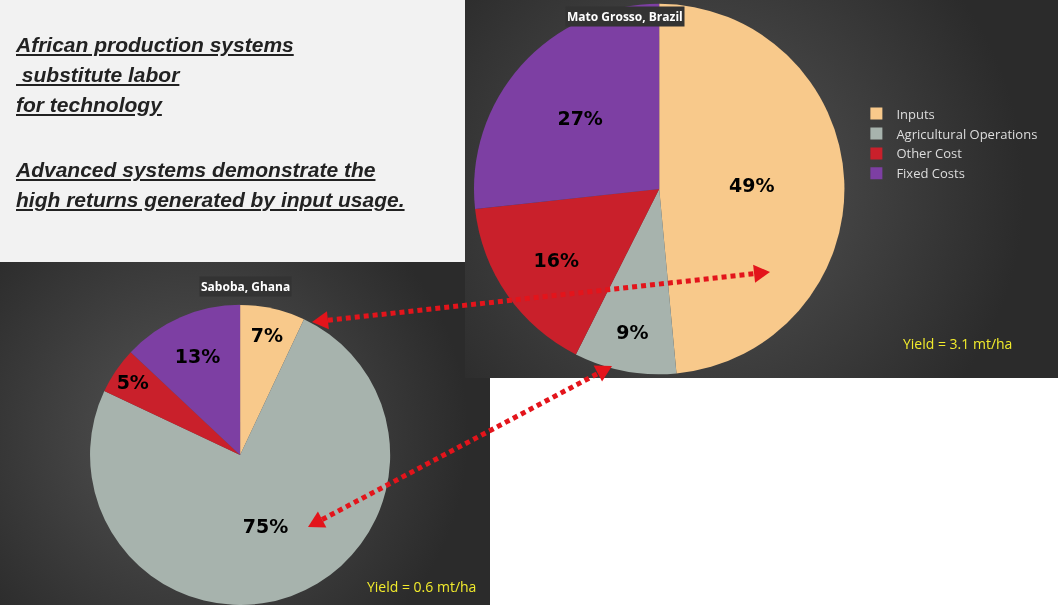 This screenshot has width=1058, height=605. What do you see at coordinates (422, 586) in the screenshot?
I see `text: Yield = 0.6 mt/ha` at bounding box center [422, 586].